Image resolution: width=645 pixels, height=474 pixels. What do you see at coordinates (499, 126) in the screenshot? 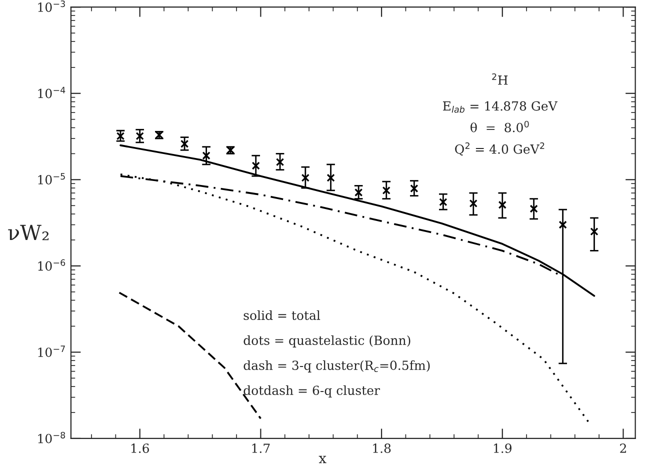
I see `annotation: θ = 8.0$^{0}$` at bounding box center [499, 126].